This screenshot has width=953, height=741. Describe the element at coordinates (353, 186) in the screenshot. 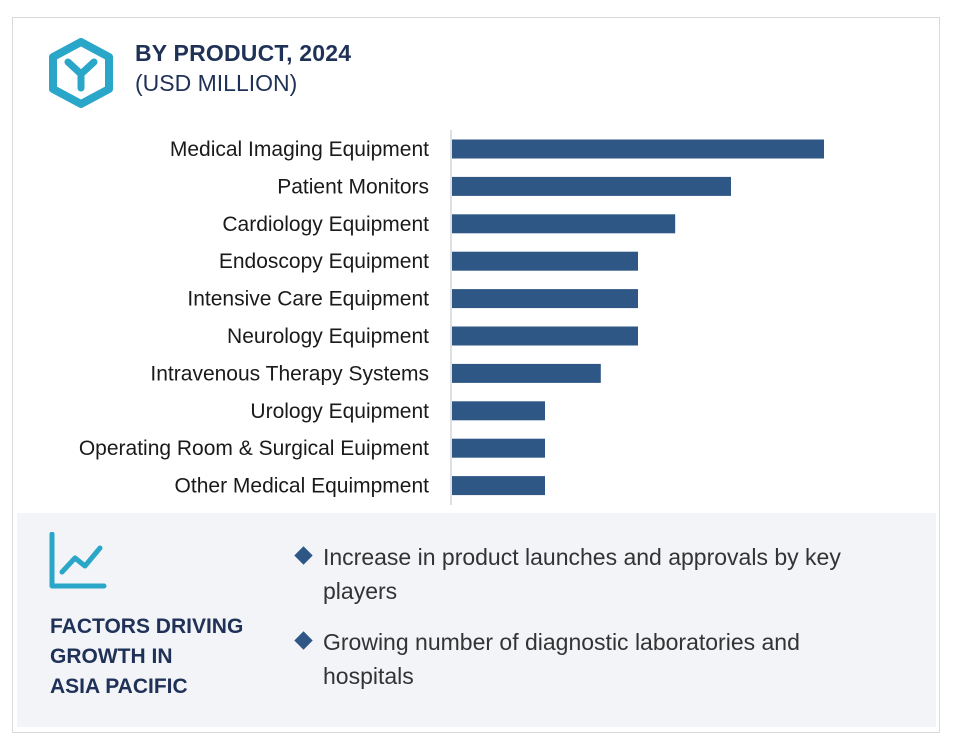

I see `category-label: Patient Monitors` at that location.